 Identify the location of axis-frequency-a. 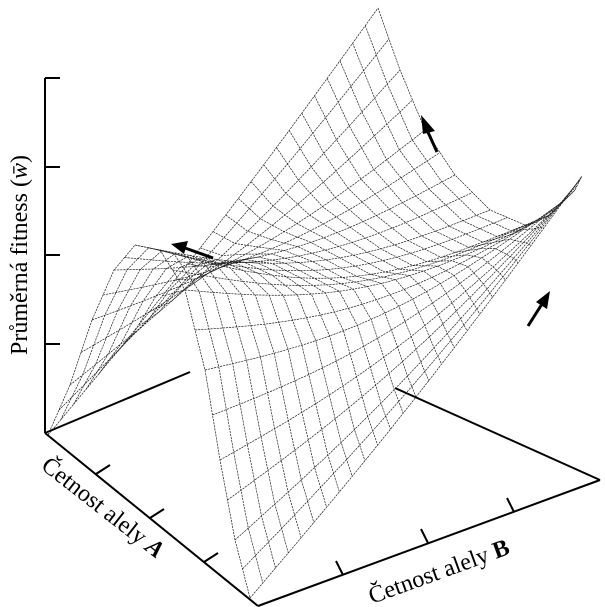
(151, 519).